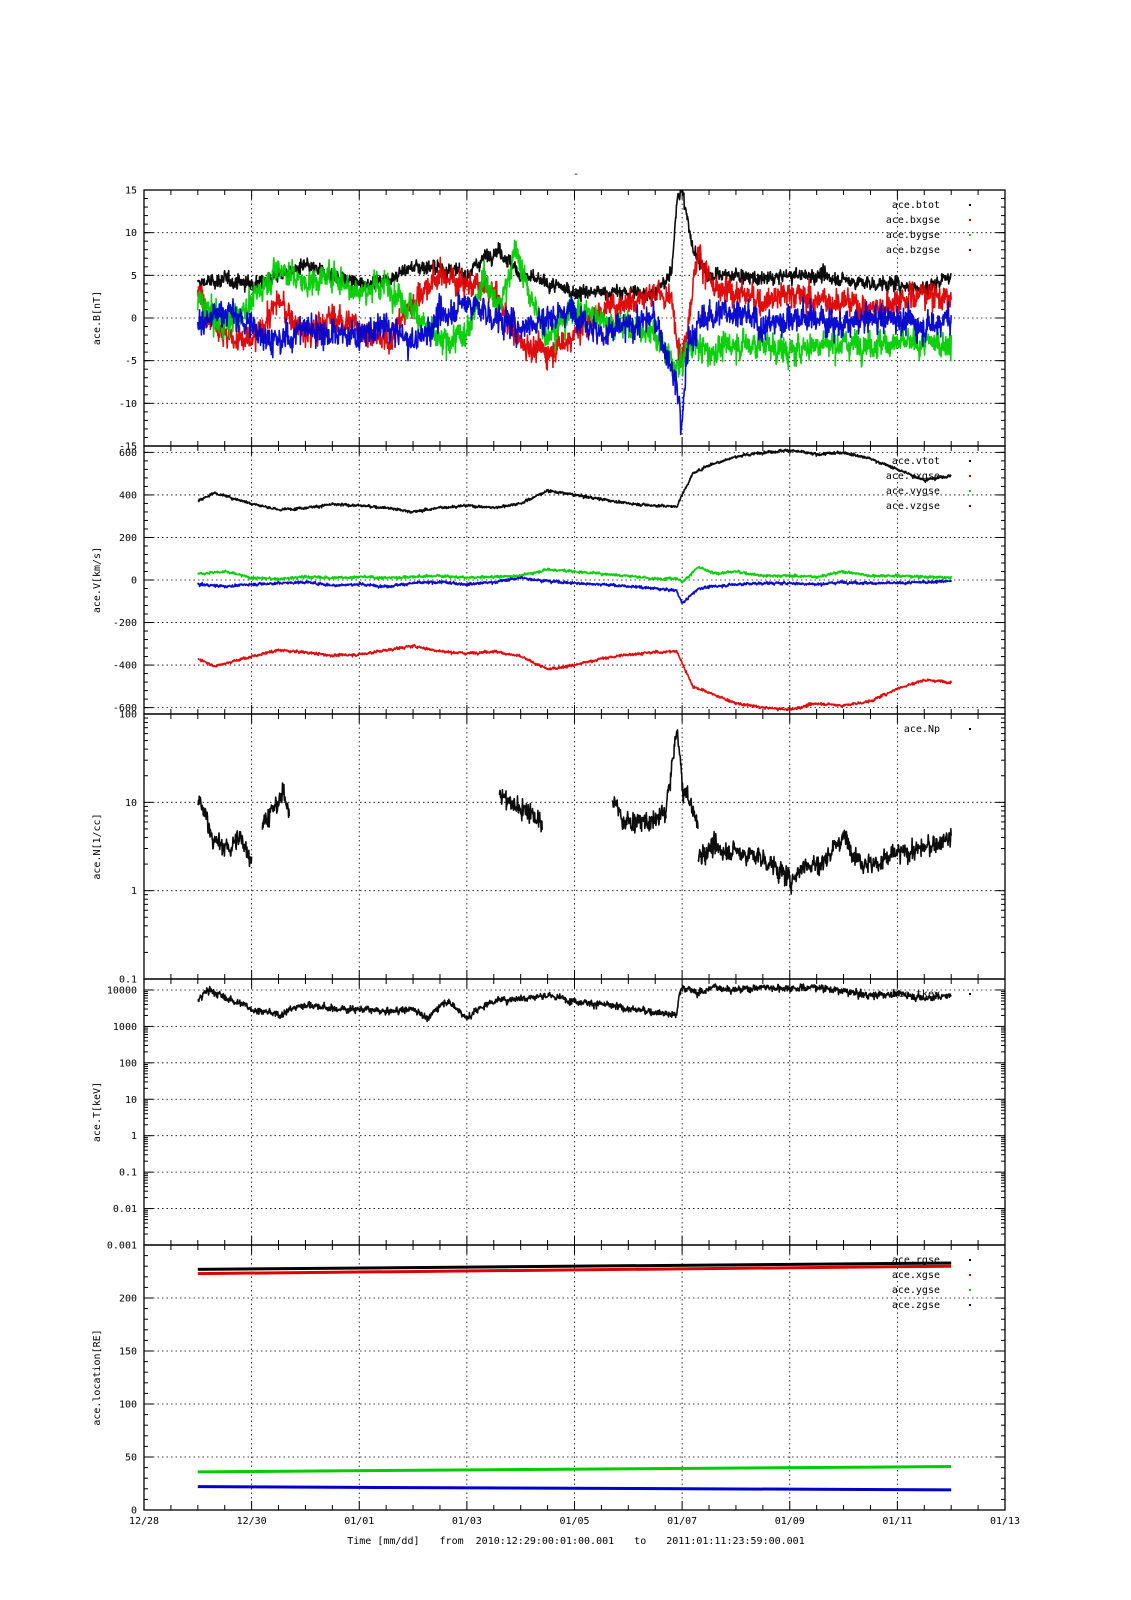  Describe the element at coordinates (128, 447) in the screenshot. I see `y-tick-label: -15` at that location.